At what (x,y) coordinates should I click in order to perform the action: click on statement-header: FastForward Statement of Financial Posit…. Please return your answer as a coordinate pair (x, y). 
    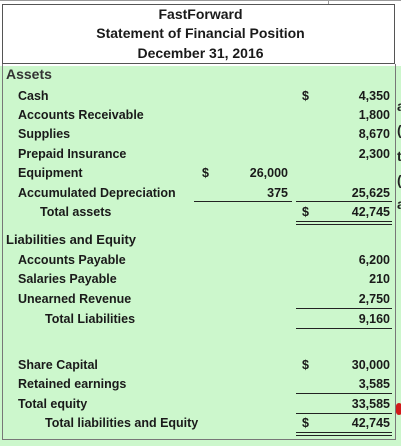
    Looking at the image, I should click on (200, 33).